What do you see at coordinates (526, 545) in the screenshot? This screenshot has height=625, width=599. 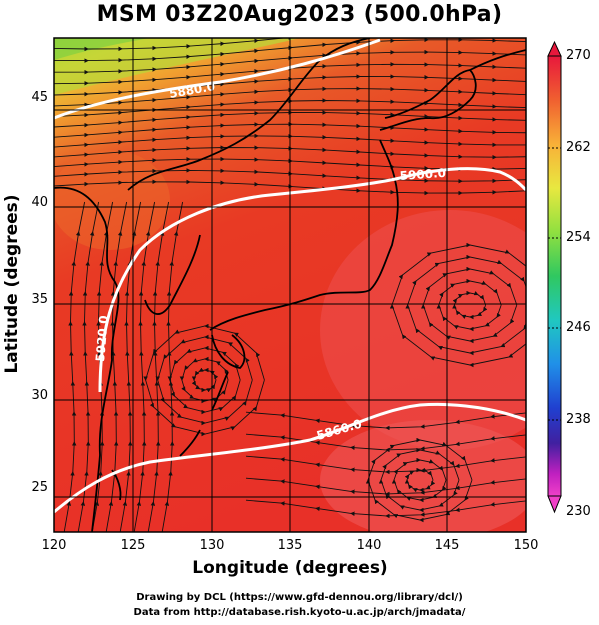 I see `x-tick-label: 150` at bounding box center [526, 545].